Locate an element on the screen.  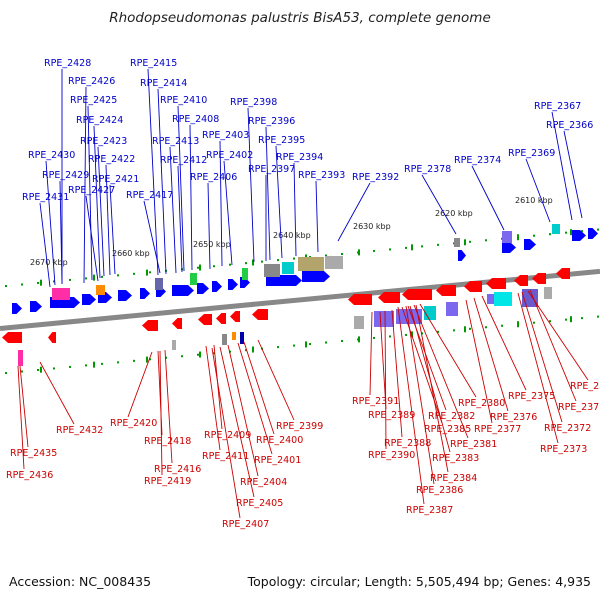
gene-label: RPE_2394 is located at coordinates (299, 157).